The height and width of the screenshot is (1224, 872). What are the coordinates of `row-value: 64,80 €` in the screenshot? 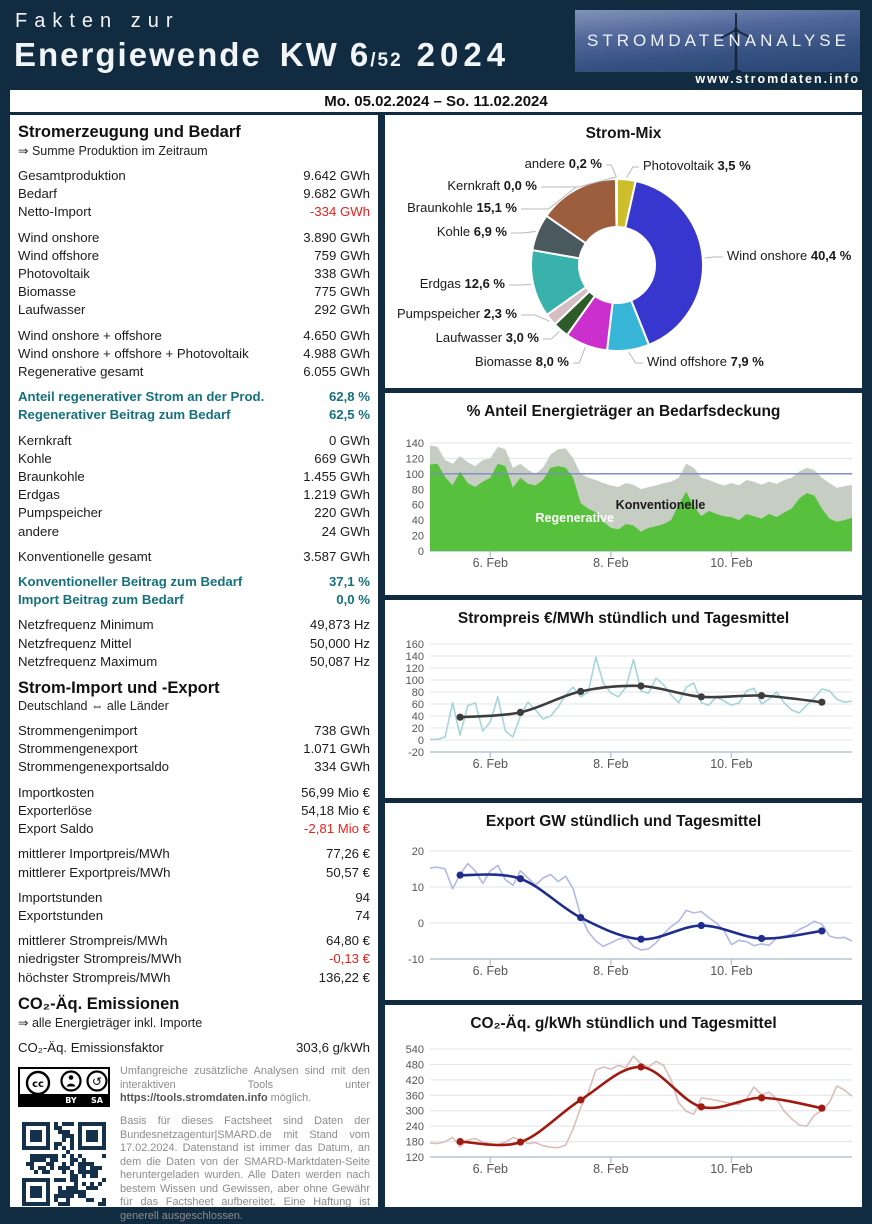 It's located at (348, 941).